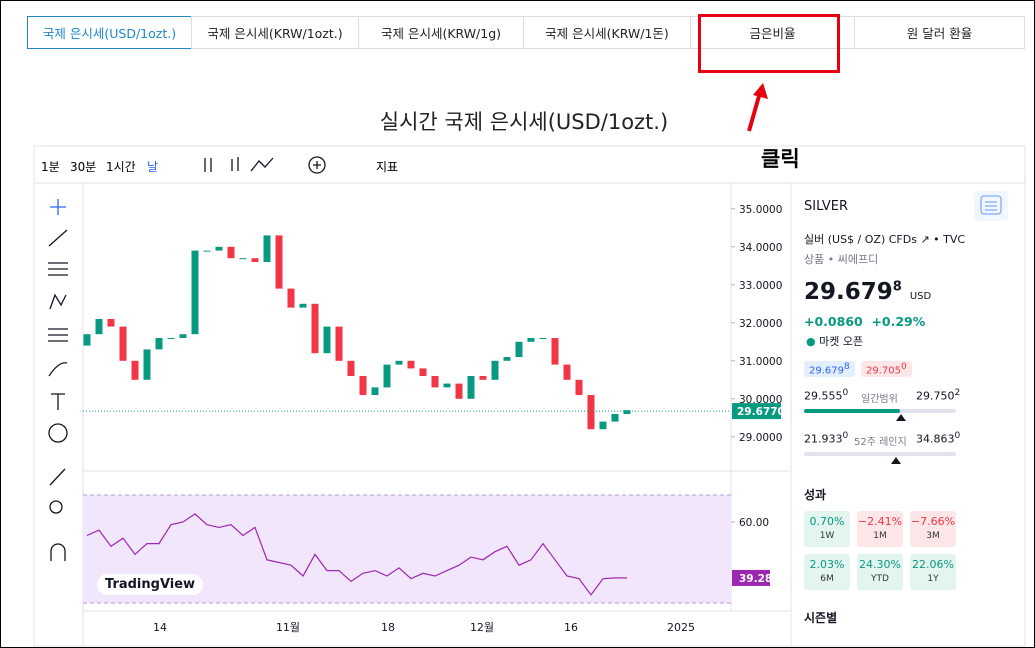 The image size is (1035, 648). What do you see at coordinates (755, 579) in the screenshot?
I see `rsi-last-label: 39.28` at bounding box center [755, 579].